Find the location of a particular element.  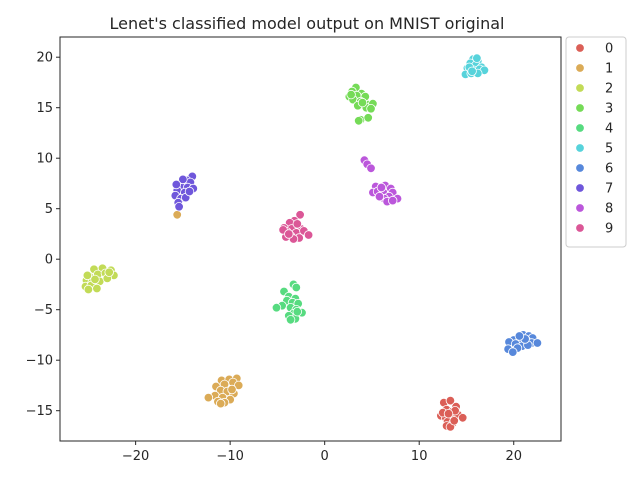

y-tick-label: 0 is located at coordinates (49, 260).